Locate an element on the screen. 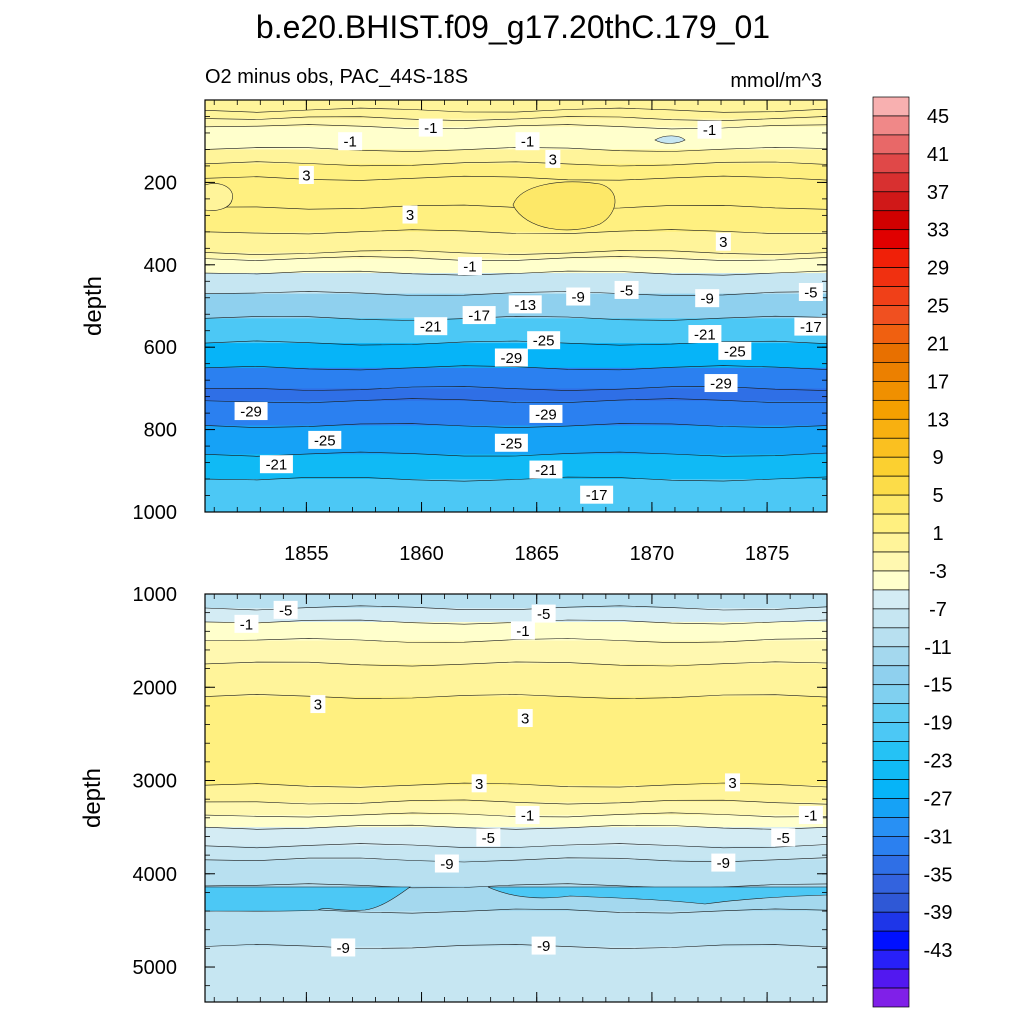 Image resolution: width=1024 pixels, height=1024 pixels. colorbar-label: -27 is located at coordinates (938, 799).